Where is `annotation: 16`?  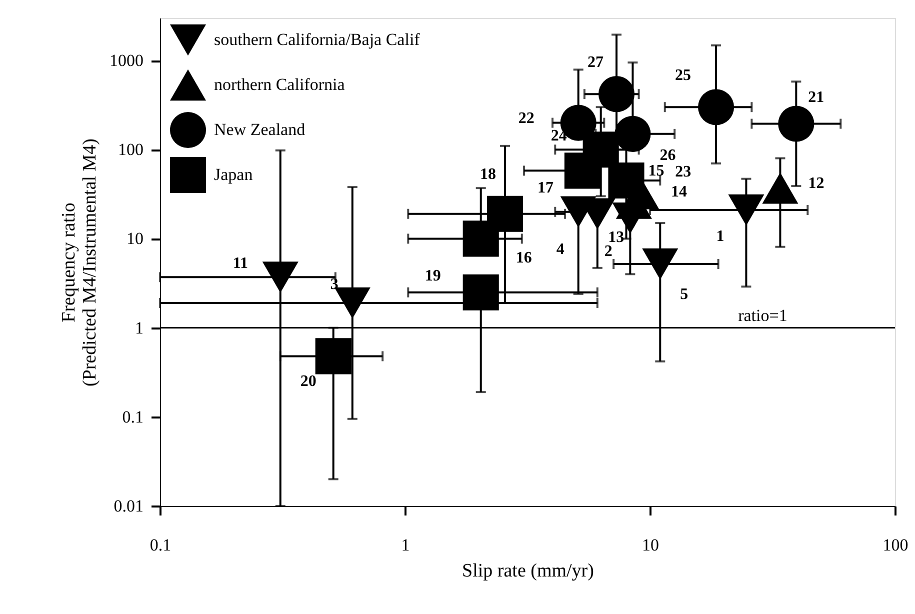 annotation: 16 is located at coordinates (524, 258).